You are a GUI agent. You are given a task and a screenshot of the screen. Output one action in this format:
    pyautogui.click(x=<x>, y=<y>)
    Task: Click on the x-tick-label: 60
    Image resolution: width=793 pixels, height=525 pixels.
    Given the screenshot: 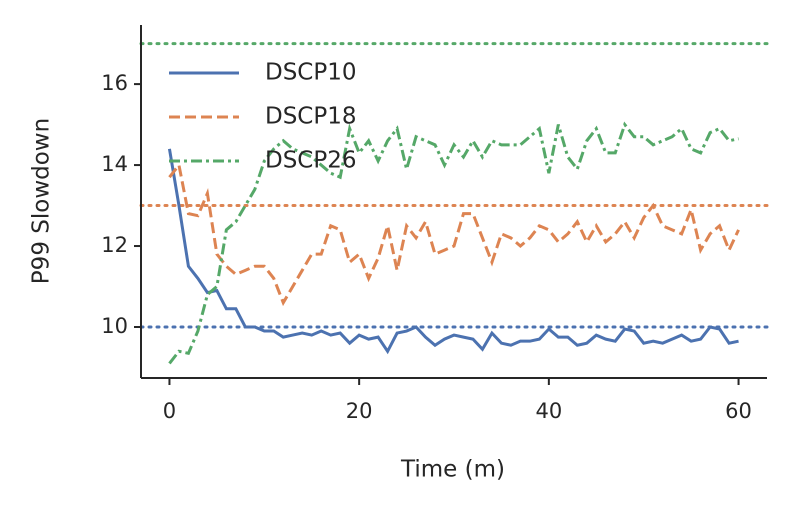 What is the action you would take?
    pyautogui.click(x=738, y=411)
    